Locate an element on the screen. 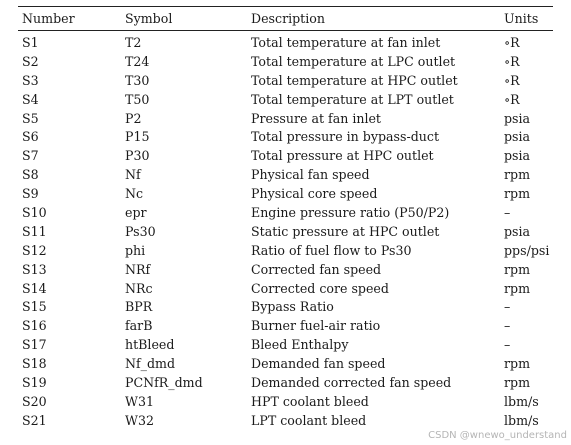 The height and width of the screenshot is (445, 571). cell-symbol: BPR is located at coordinates (139, 307).